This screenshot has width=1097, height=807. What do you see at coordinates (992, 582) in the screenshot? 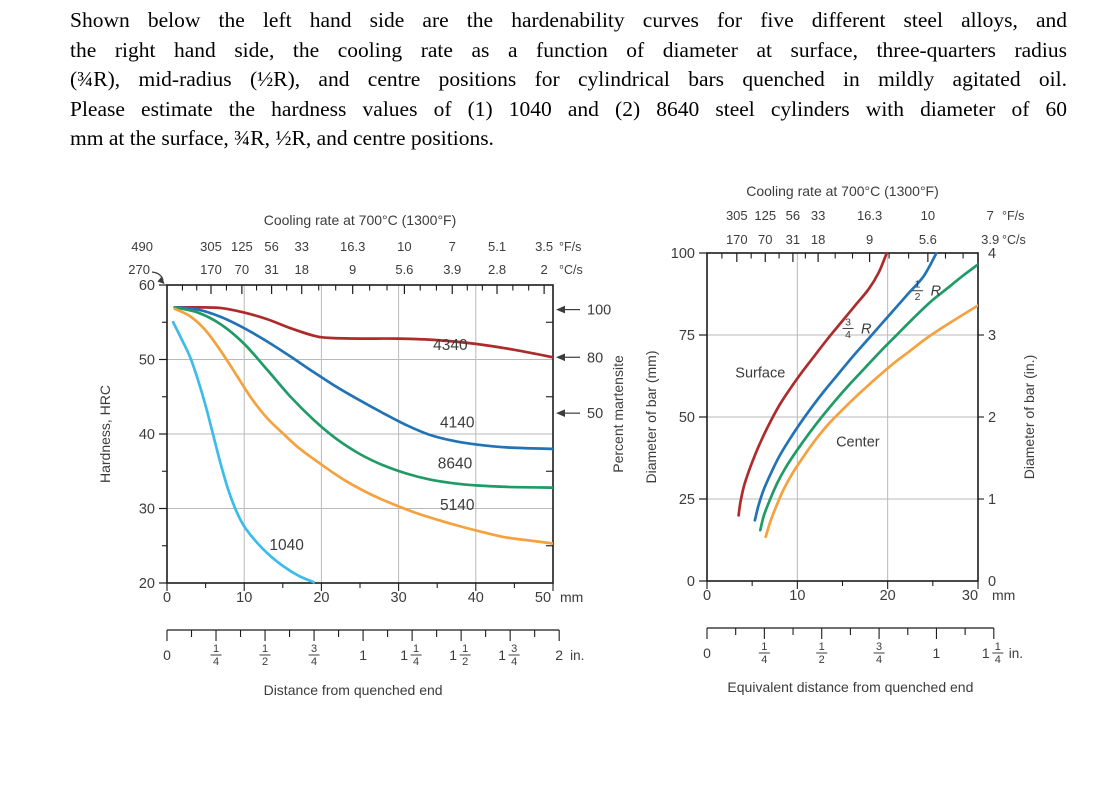
I see `inch-axis-label: 0` at bounding box center [992, 582].